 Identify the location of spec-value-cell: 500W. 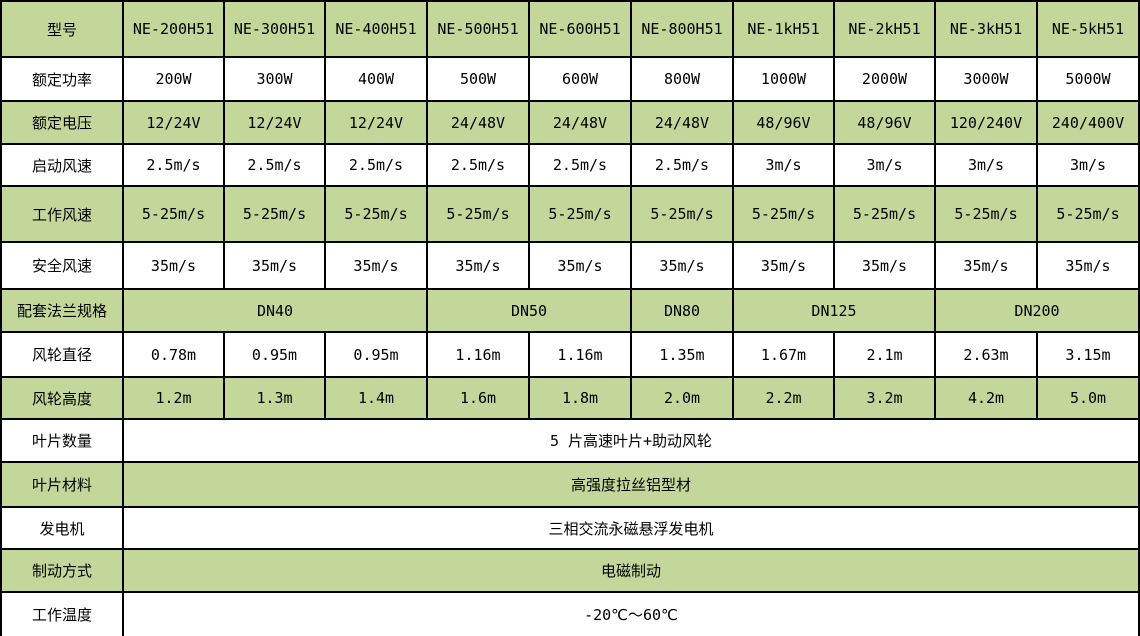
(478, 79).